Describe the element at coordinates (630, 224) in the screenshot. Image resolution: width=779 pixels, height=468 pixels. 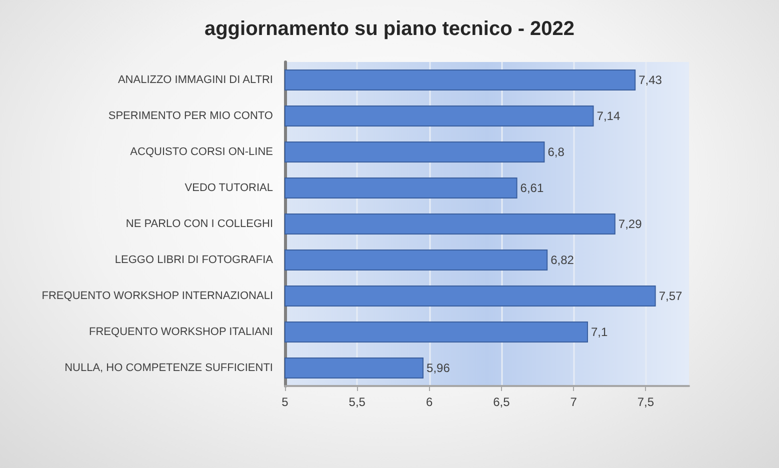
I see `data-label: 7,29` at that location.